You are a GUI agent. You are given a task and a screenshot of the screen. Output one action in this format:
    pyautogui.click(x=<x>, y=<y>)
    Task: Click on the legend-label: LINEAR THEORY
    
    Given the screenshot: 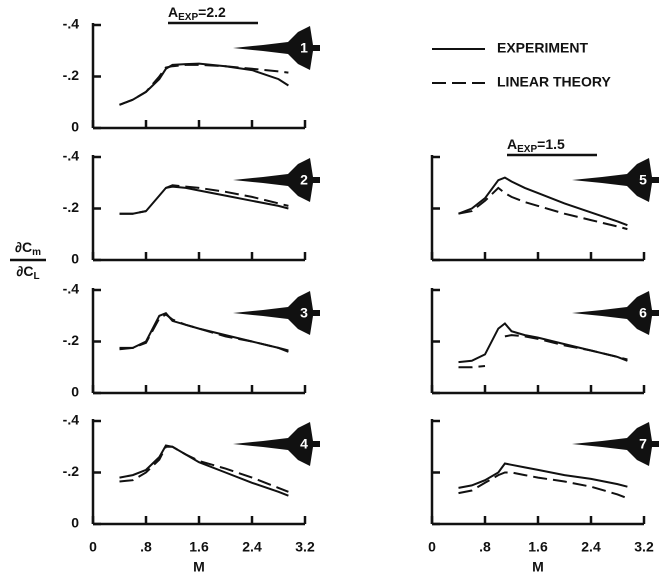 What is the action you would take?
    pyautogui.click(x=554, y=82)
    